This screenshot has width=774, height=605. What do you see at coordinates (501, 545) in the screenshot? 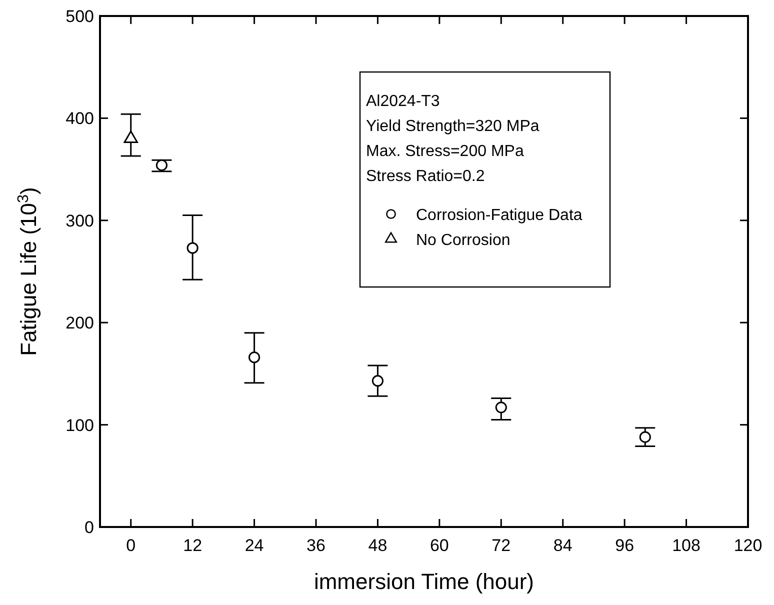
I see `x-tick-label: 72` at bounding box center [501, 545].